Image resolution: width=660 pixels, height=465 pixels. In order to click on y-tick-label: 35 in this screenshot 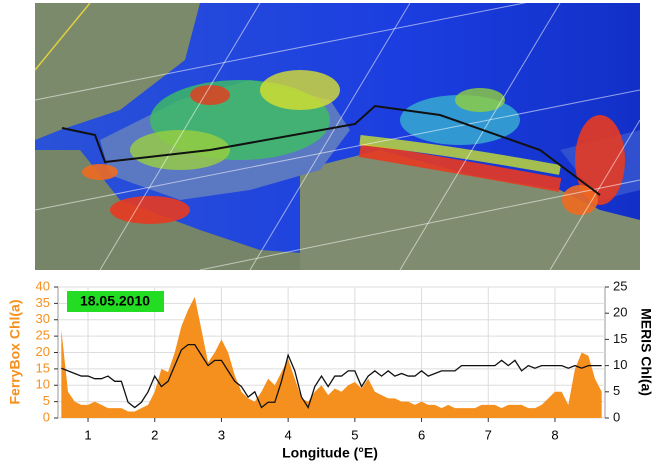, I will do `click(43, 302)`.